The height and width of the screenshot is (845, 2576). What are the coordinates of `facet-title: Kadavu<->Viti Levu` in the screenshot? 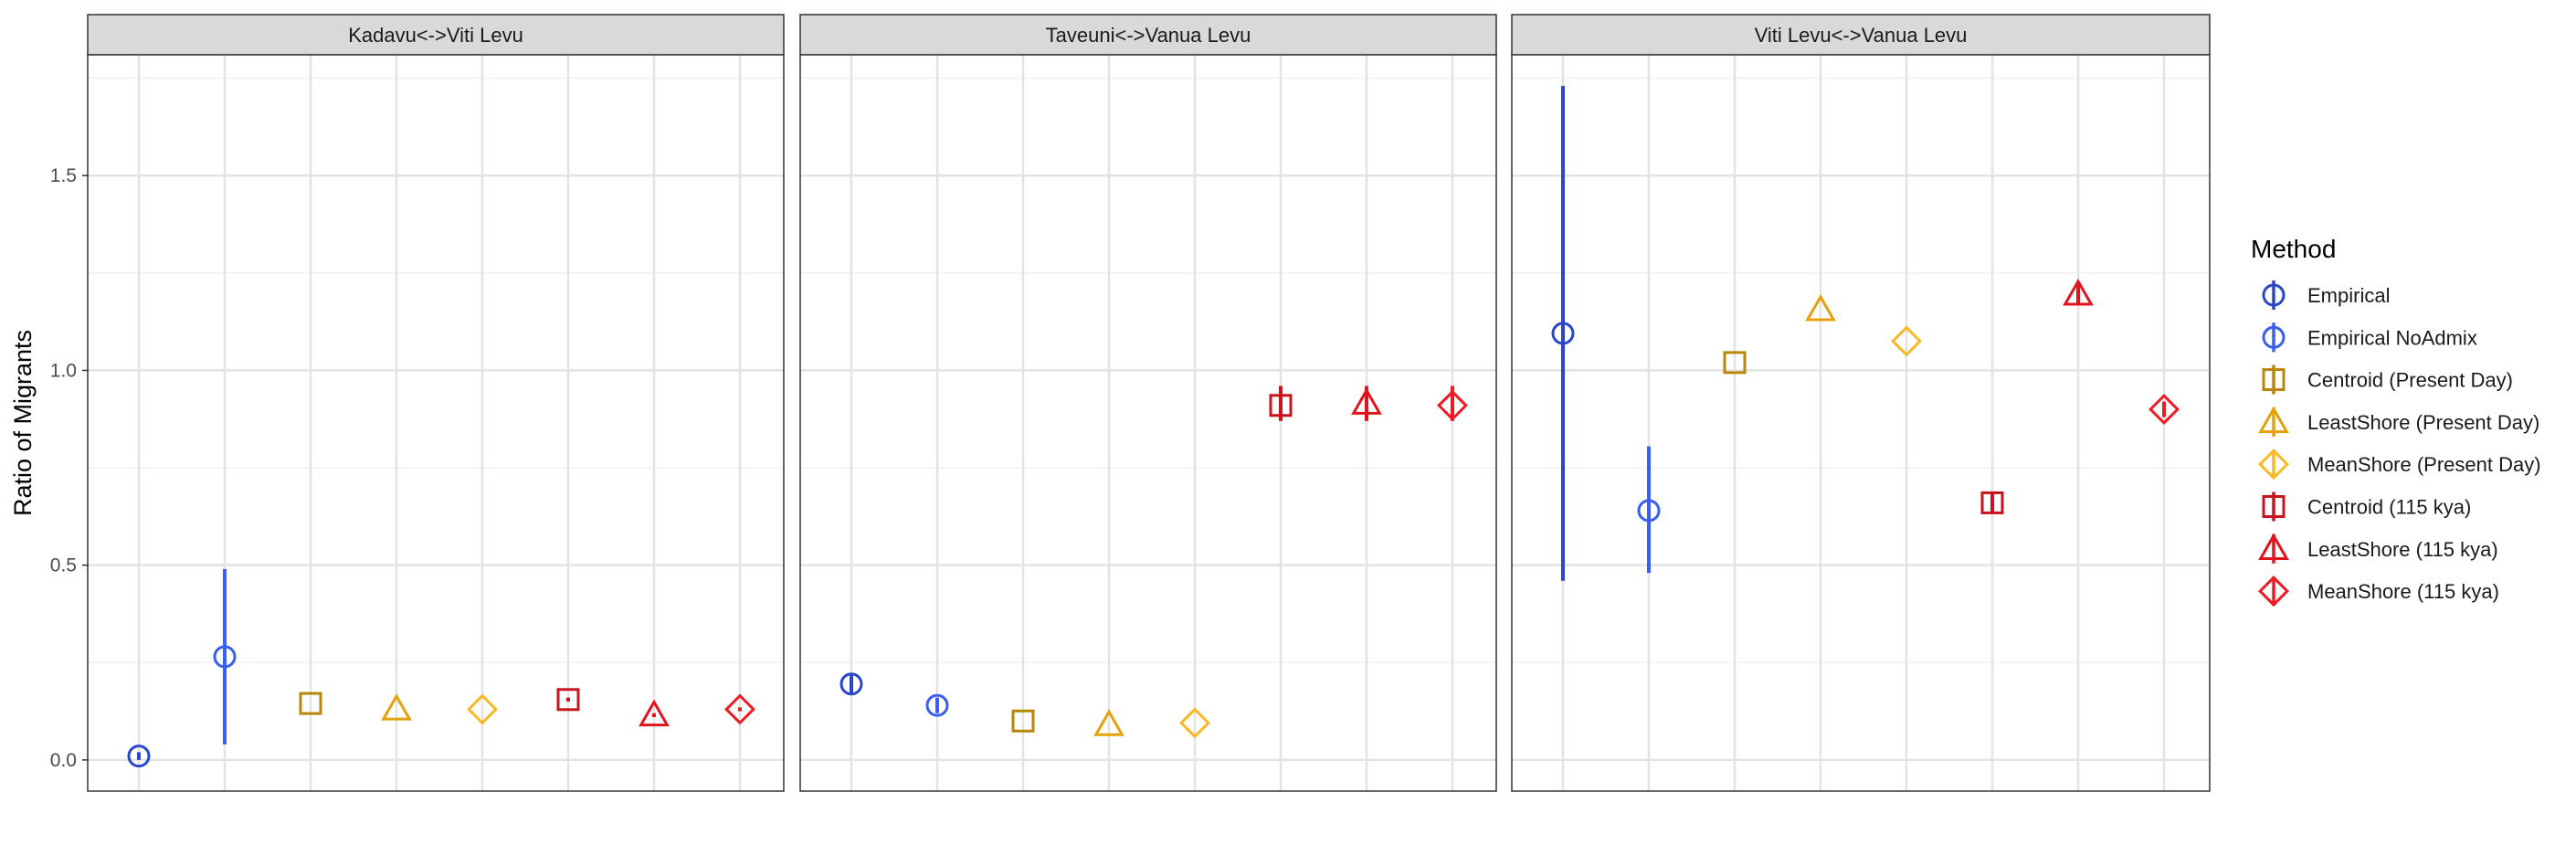 It's located at (435, 35).